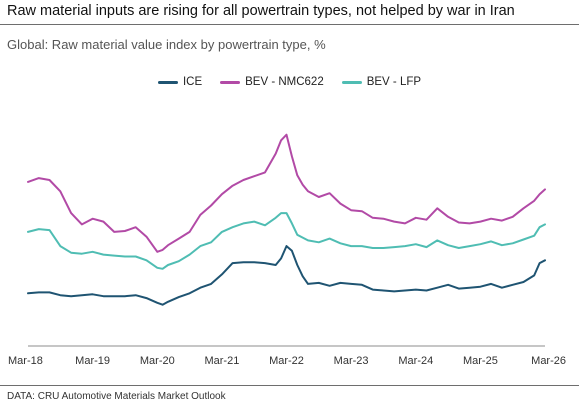 This screenshot has width=579, height=405. Describe the element at coordinates (286, 361) in the screenshot. I see `x-tick-label: Mar-22` at that location.